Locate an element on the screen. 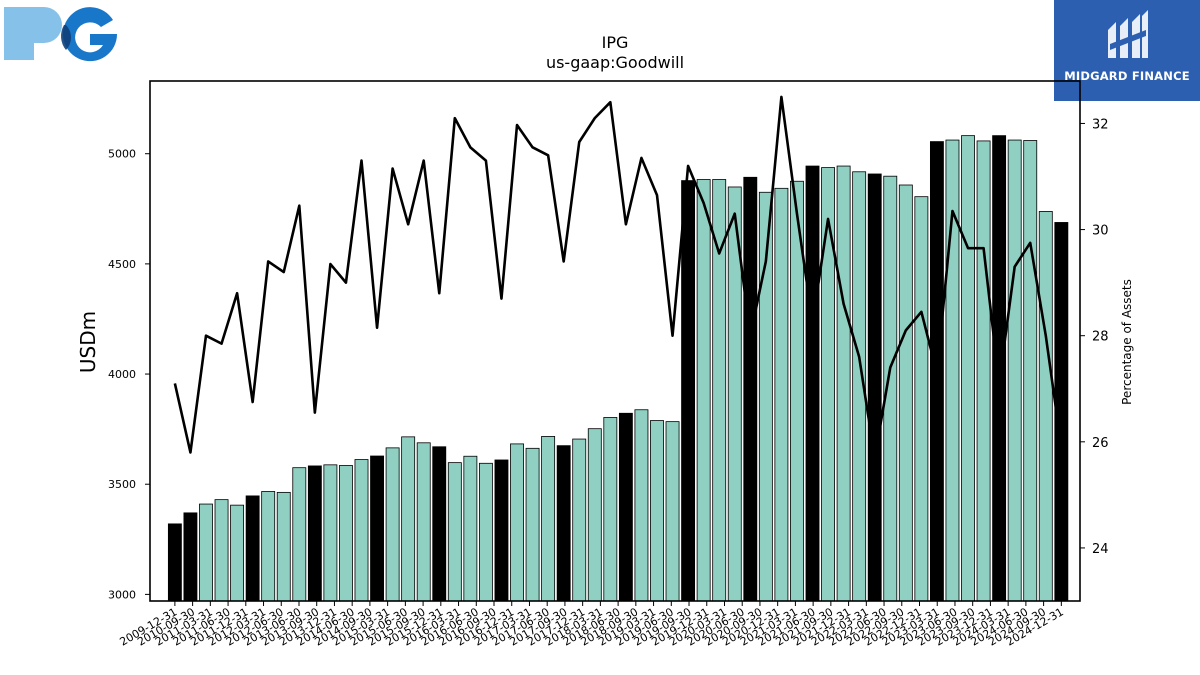 Image resolution: width=1200 pixels, height=675 pixels. midgard-finance-logo: MIDGARD FINANCE is located at coordinates (1127, 50).